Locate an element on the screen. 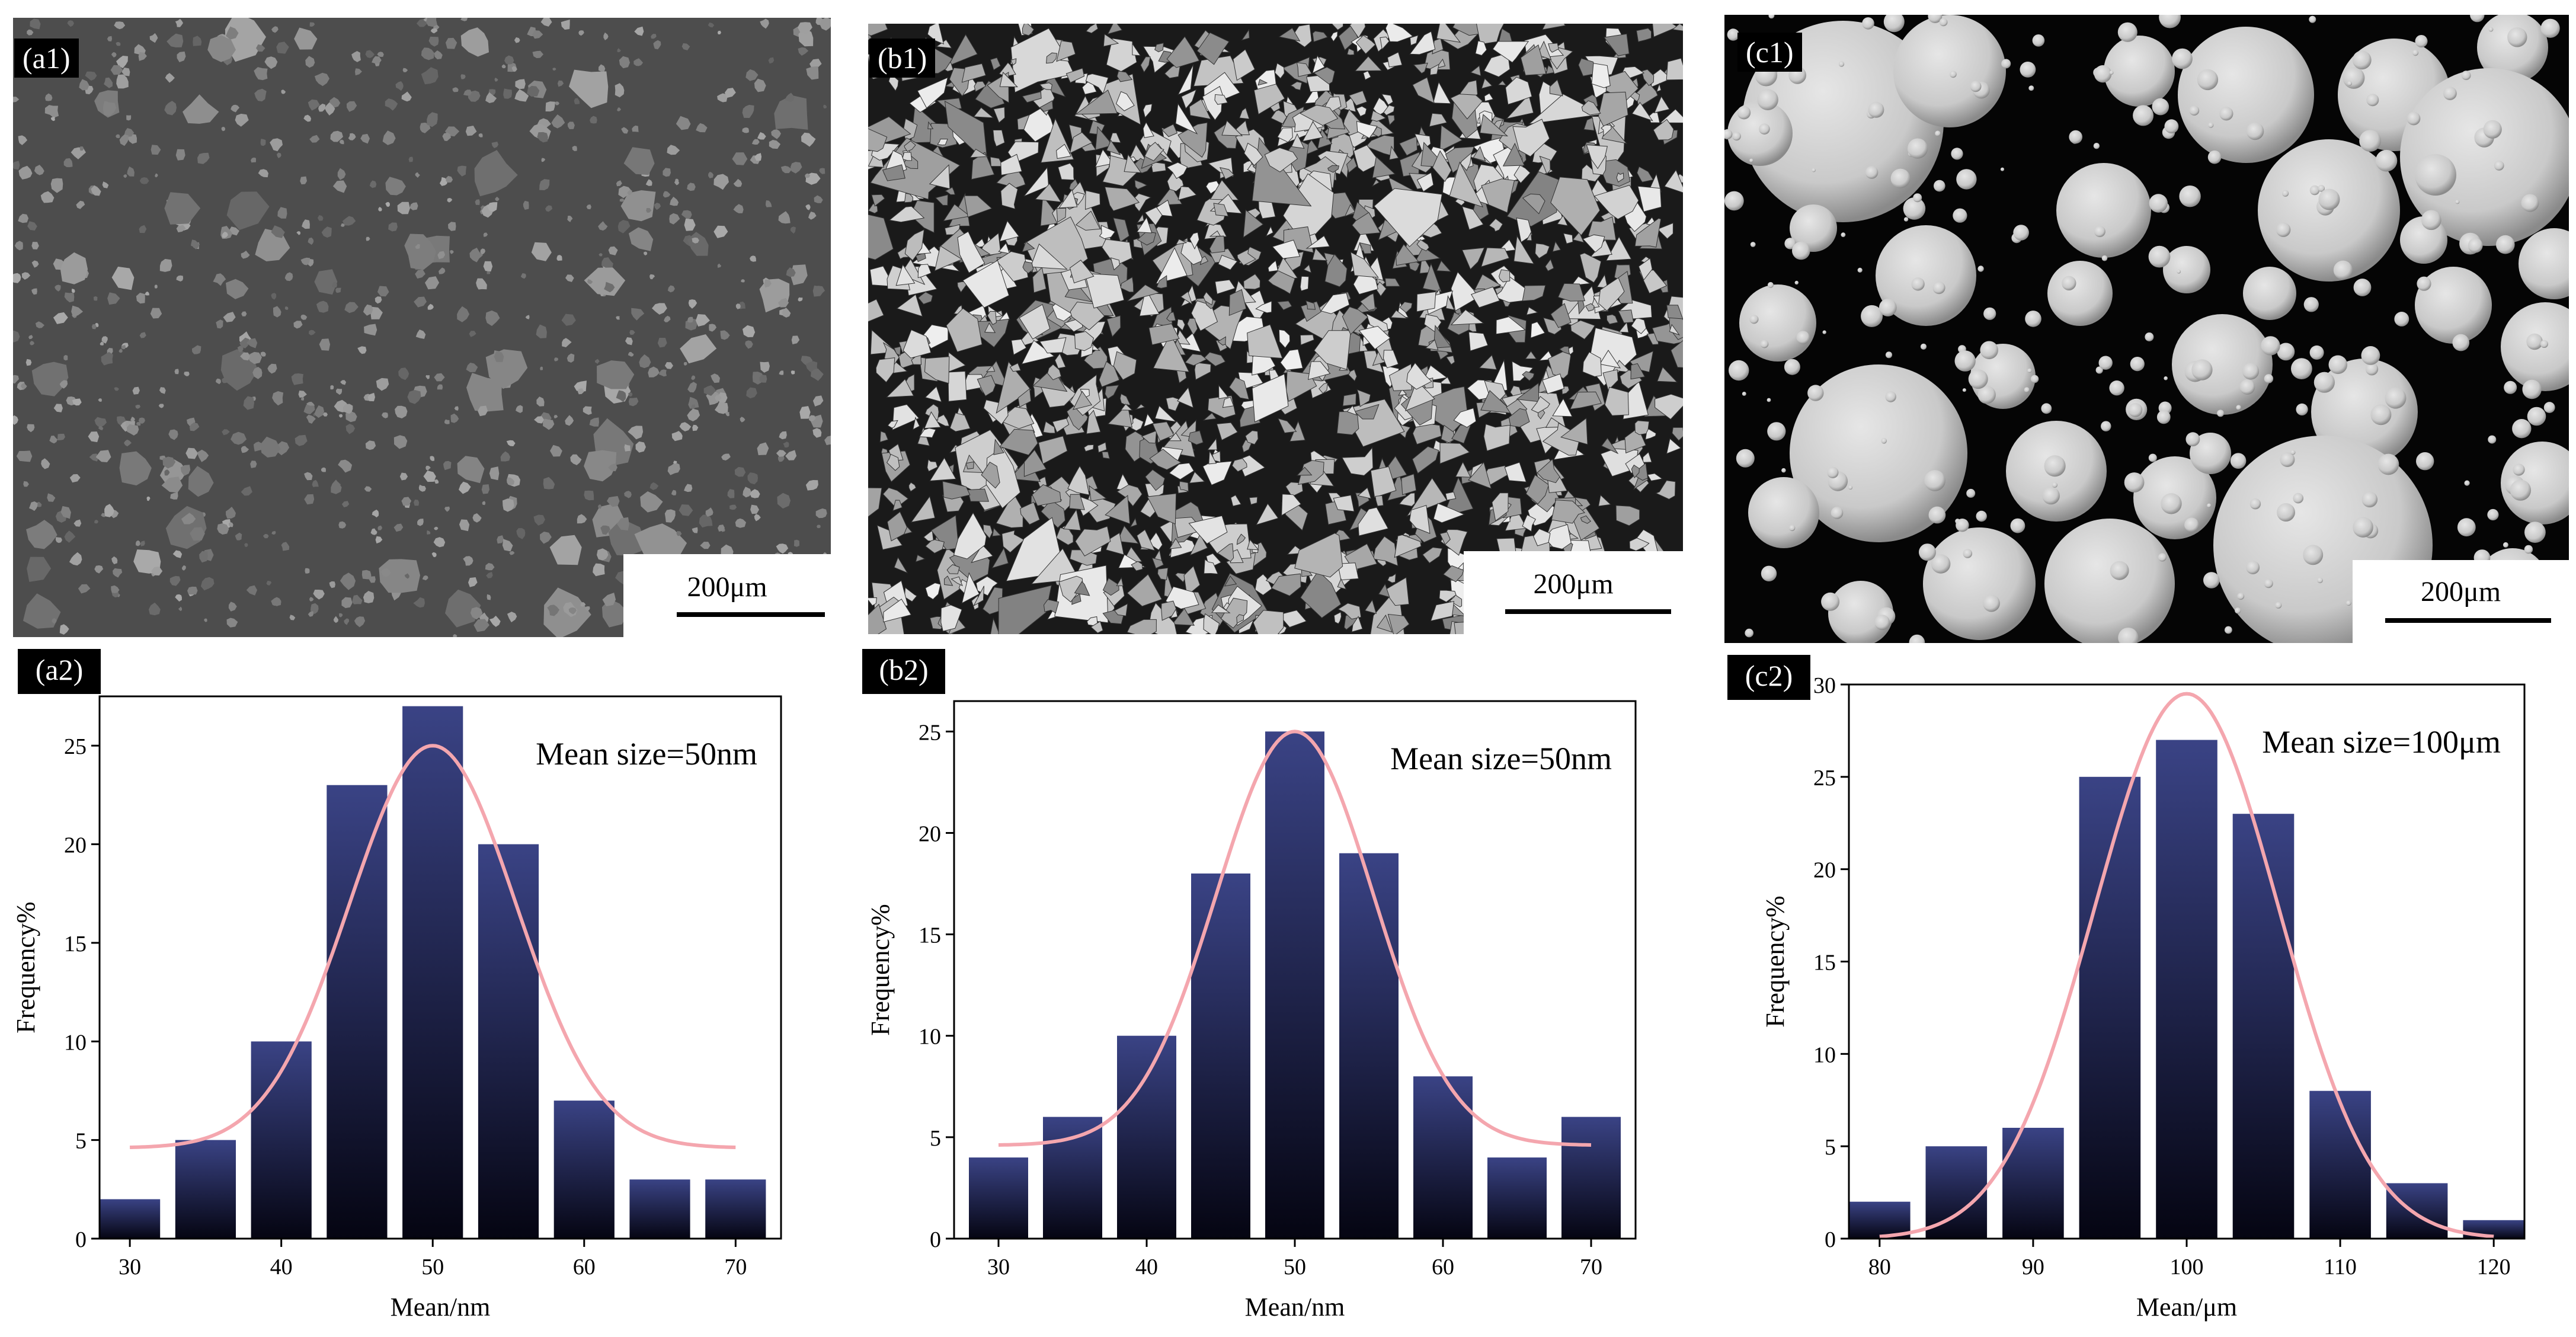 The width and height of the screenshot is (2576, 1337). scale-line-b1 is located at coordinates (1588, 611).